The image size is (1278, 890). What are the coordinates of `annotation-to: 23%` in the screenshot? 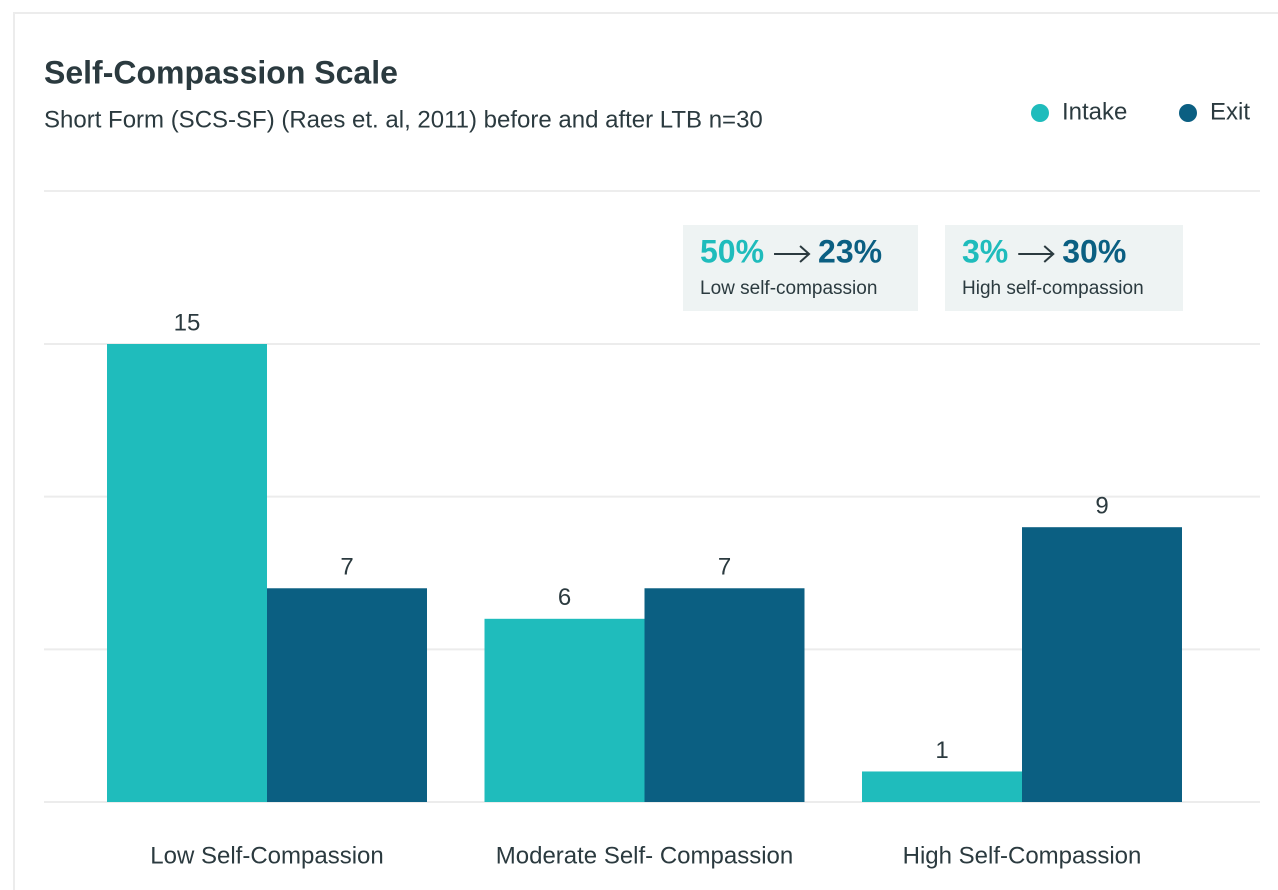 It's located at (850, 251).